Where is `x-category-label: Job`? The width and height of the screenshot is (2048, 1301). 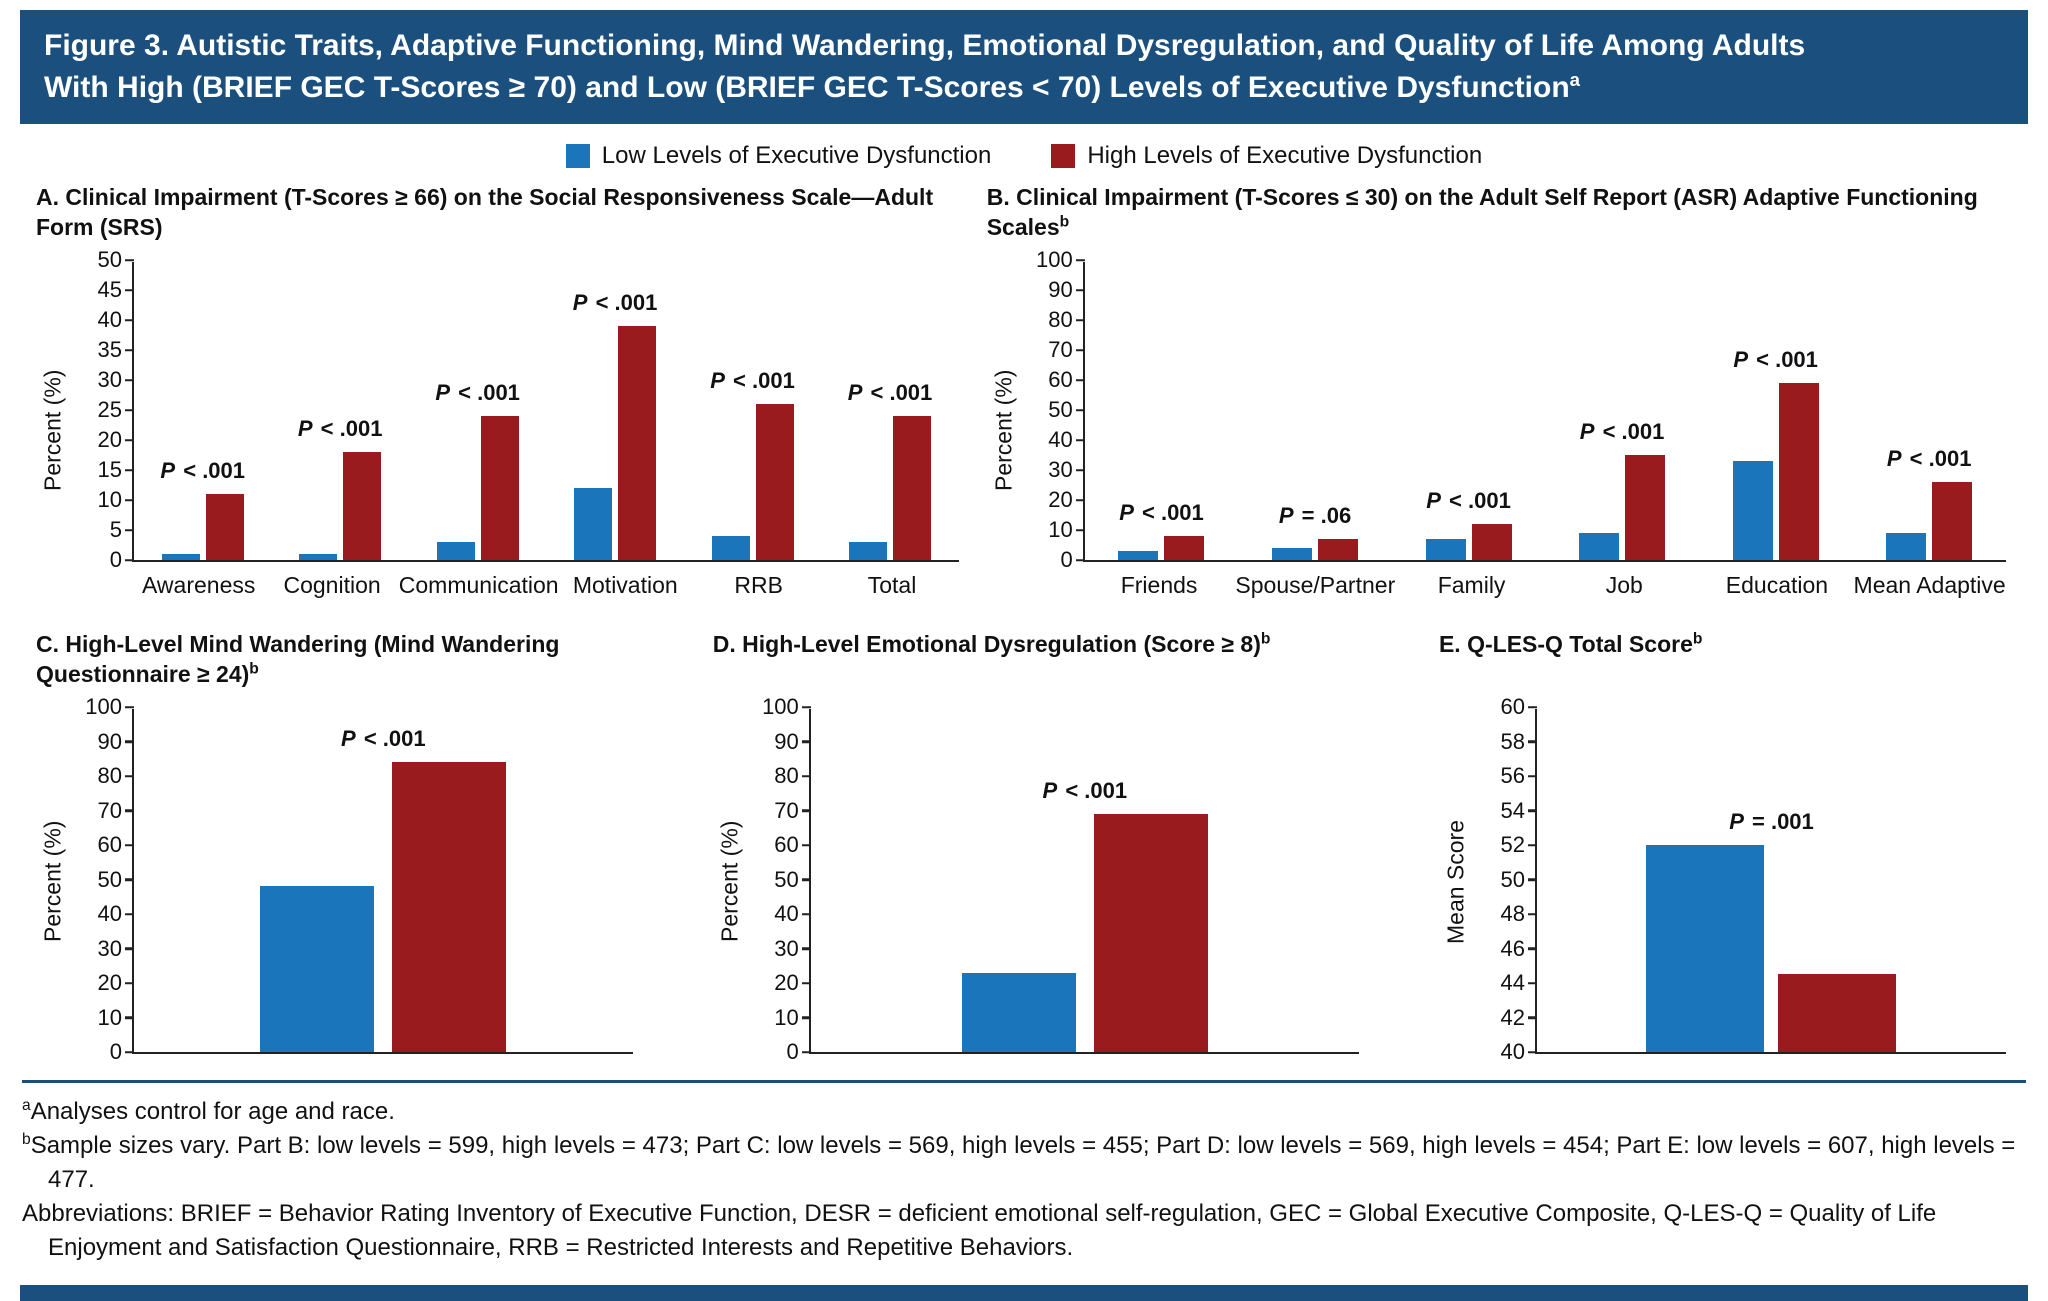
x-category-label: Job is located at coordinates (1624, 585).